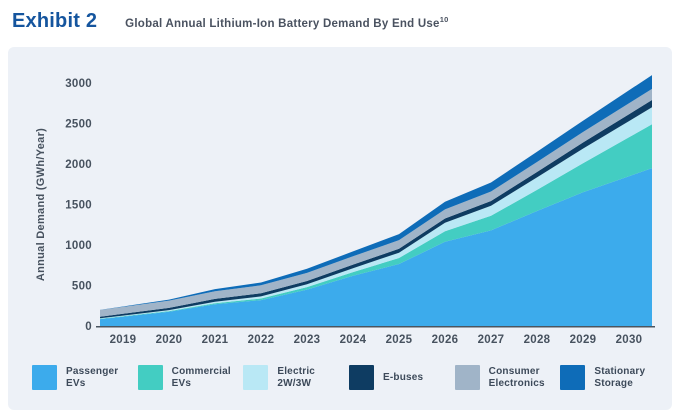 The height and width of the screenshot is (420, 678). What do you see at coordinates (92, 371) in the screenshot?
I see `legend-label-line: Passenger` at bounding box center [92, 371].